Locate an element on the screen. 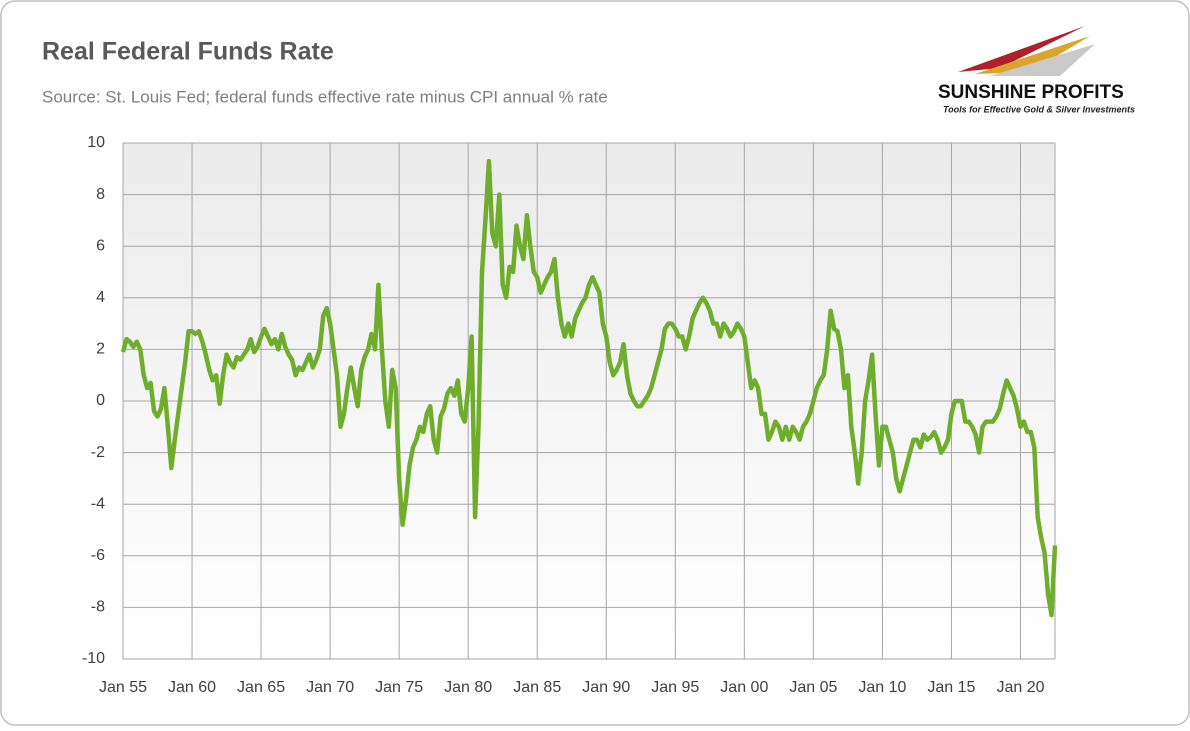 Image resolution: width=1190 pixels, height=731 pixels. x-tick-label: Jan 00 is located at coordinates (744, 687).